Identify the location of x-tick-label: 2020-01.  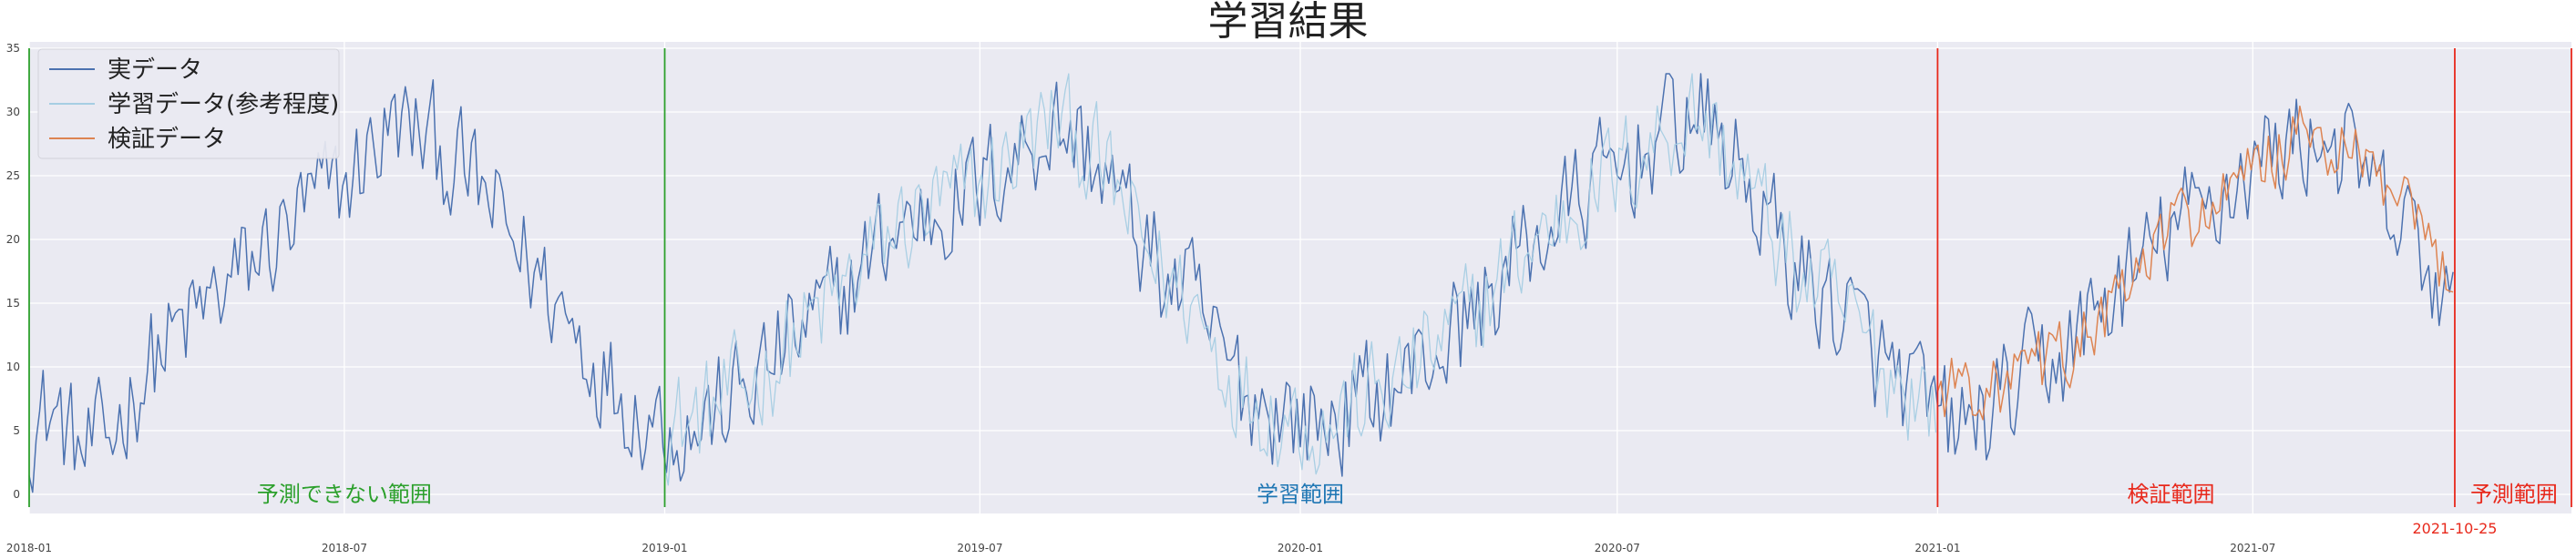
(1300, 548).